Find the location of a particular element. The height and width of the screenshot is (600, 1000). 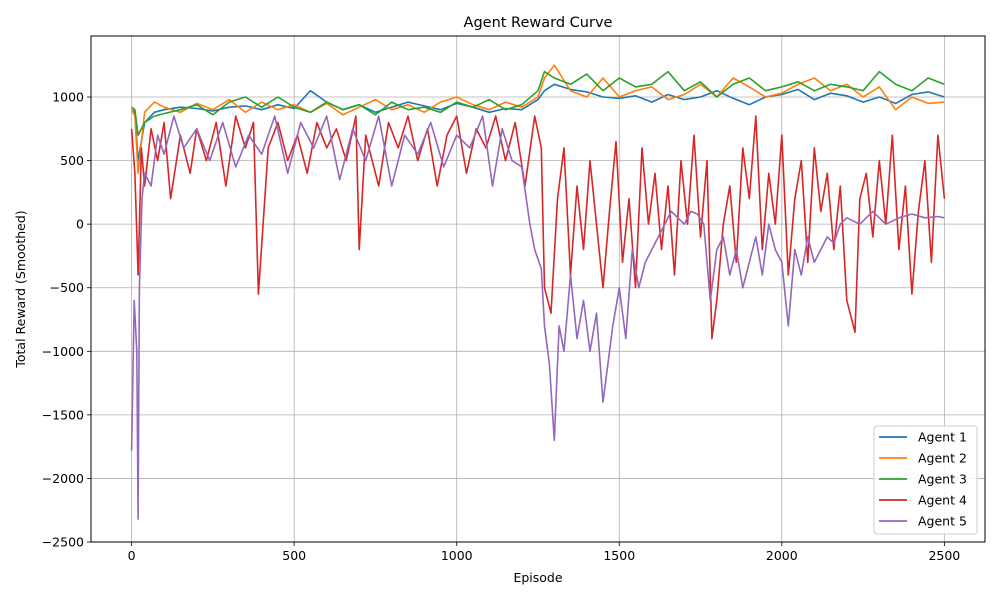

y-tick-label: 1000 is located at coordinates (68, 97).